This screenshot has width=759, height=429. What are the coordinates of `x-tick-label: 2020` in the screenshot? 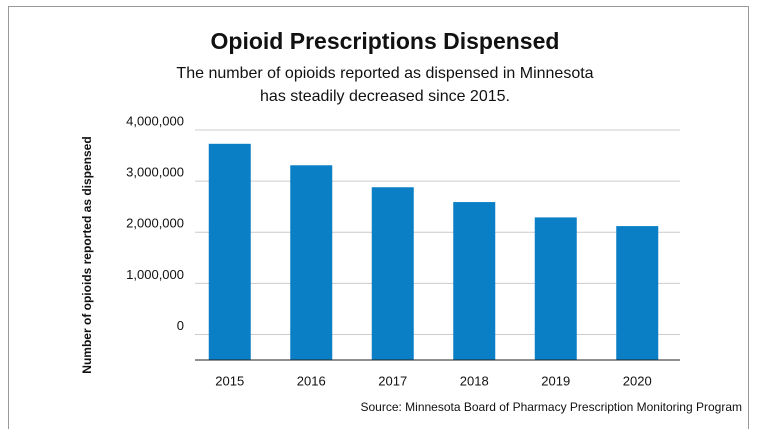 It's located at (637, 380).